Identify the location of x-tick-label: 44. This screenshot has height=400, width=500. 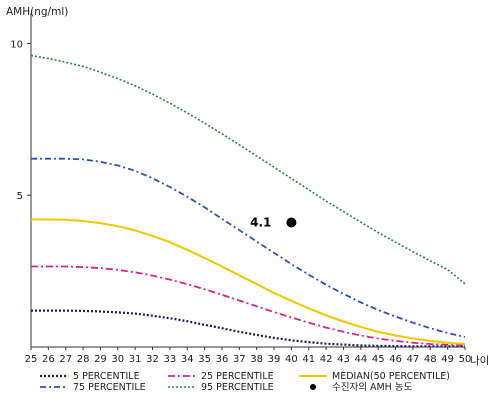
(360, 359).